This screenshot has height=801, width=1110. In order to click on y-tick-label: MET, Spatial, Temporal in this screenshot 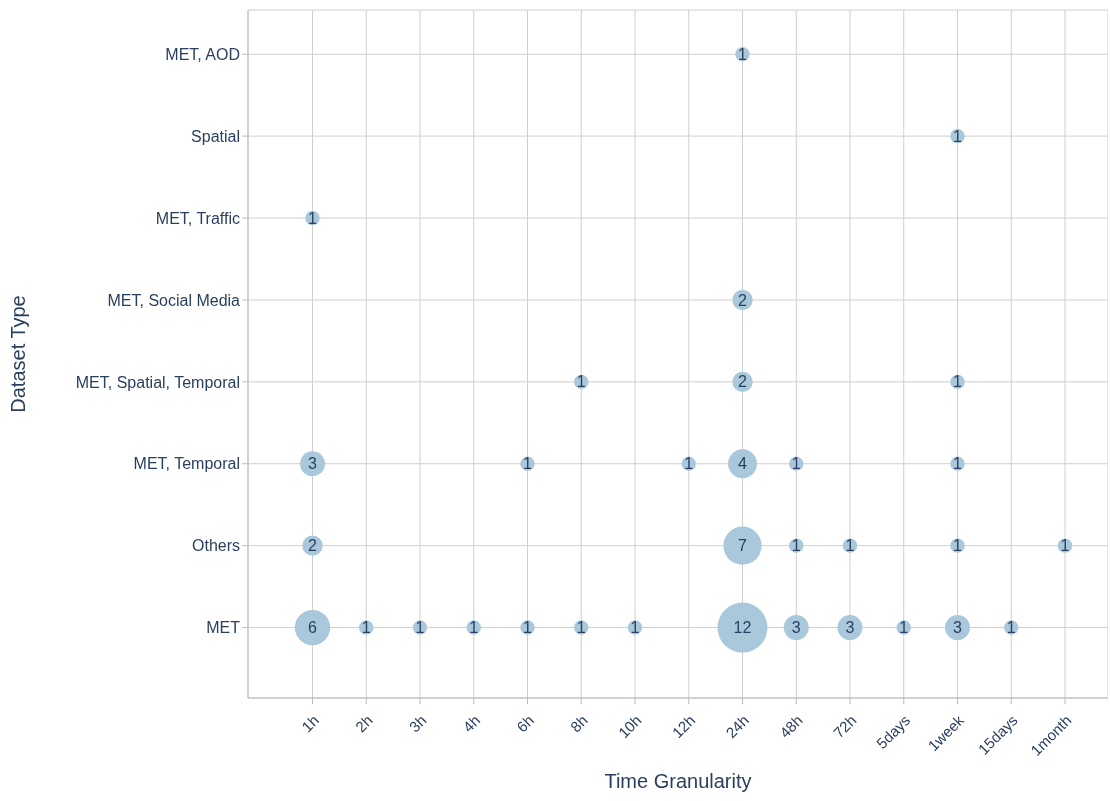, I will do `click(157, 382)`.